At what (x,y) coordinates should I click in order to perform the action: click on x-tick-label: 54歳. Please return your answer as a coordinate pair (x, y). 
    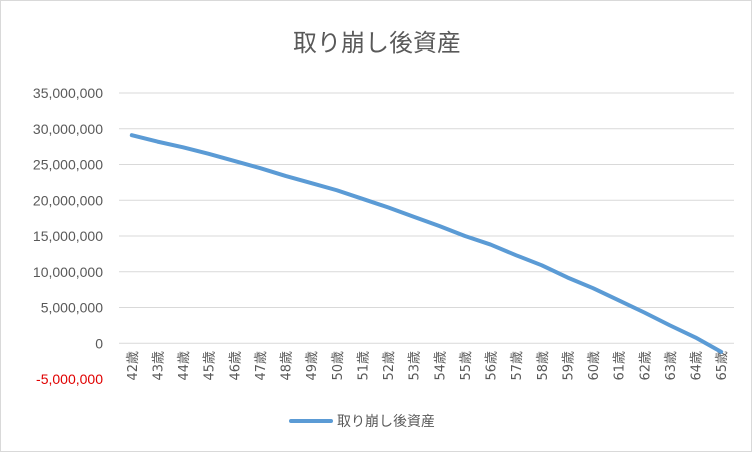
    Looking at the image, I should click on (440, 366).